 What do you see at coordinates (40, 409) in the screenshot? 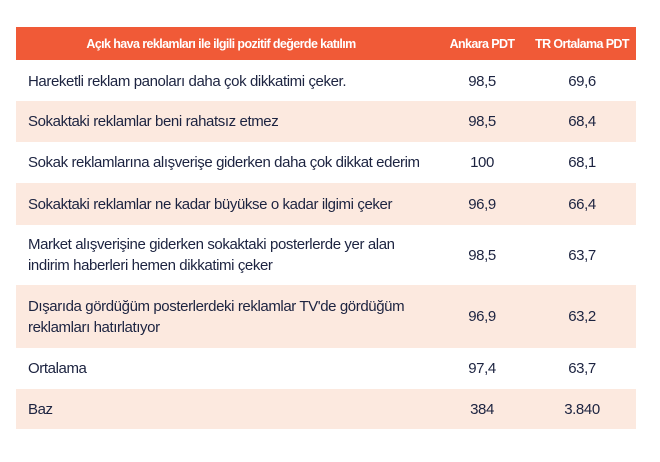
I see `row-statement: Baz` at bounding box center [40, 409].